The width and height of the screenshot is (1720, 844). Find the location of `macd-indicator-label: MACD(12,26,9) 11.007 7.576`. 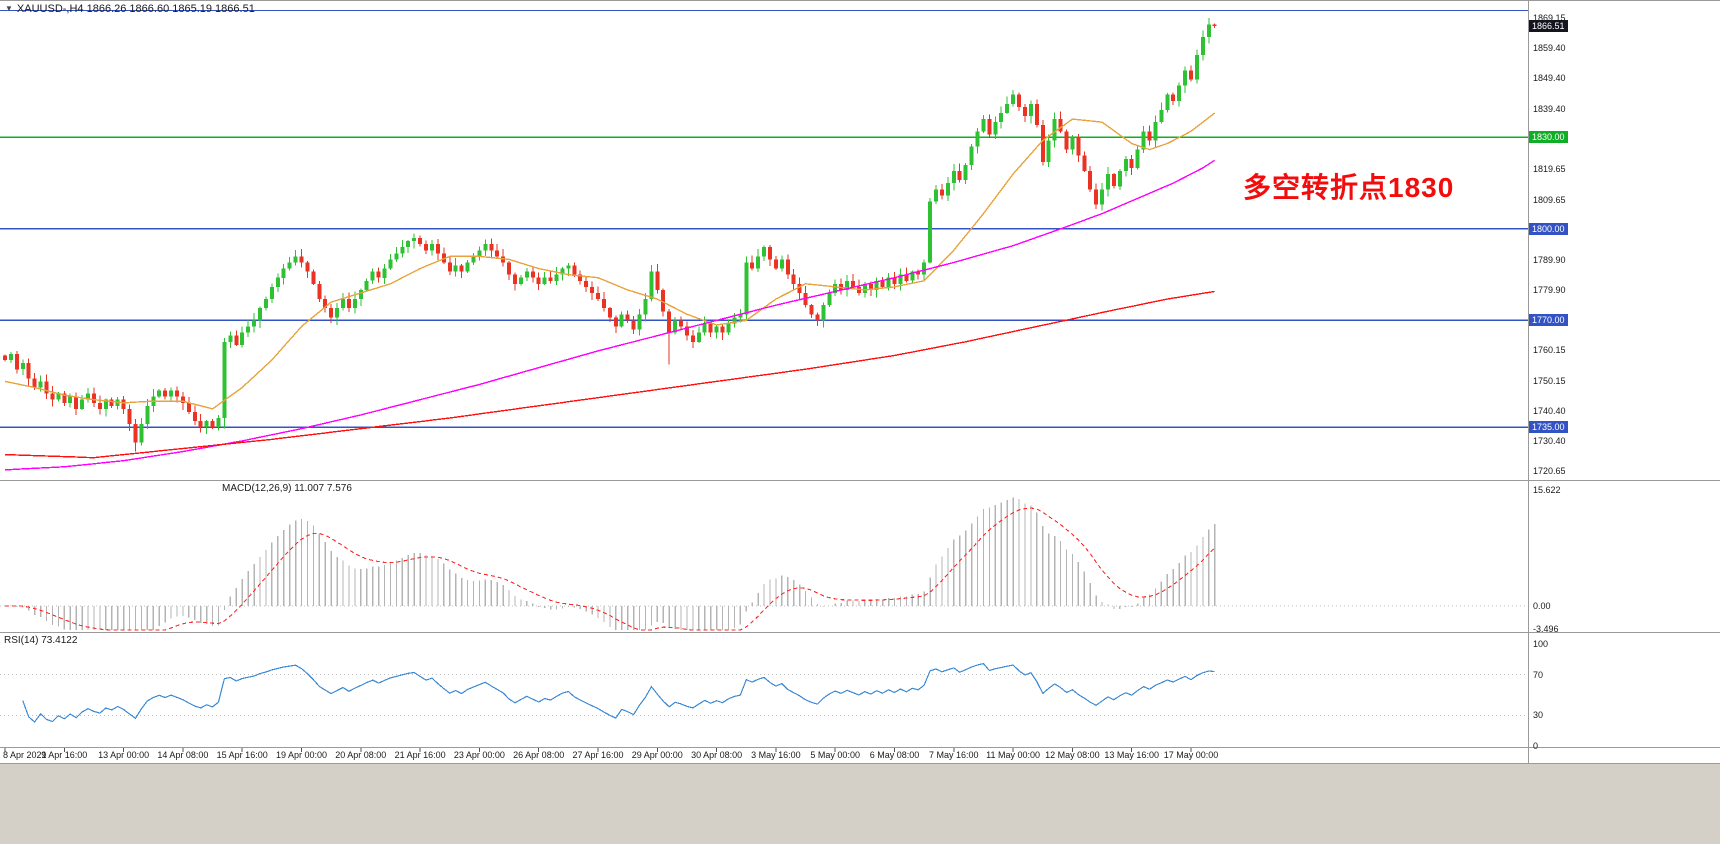

macd-indicator-label: MACD(12,26,9) 11.007 7.576 is located at coordinates (287, 488).